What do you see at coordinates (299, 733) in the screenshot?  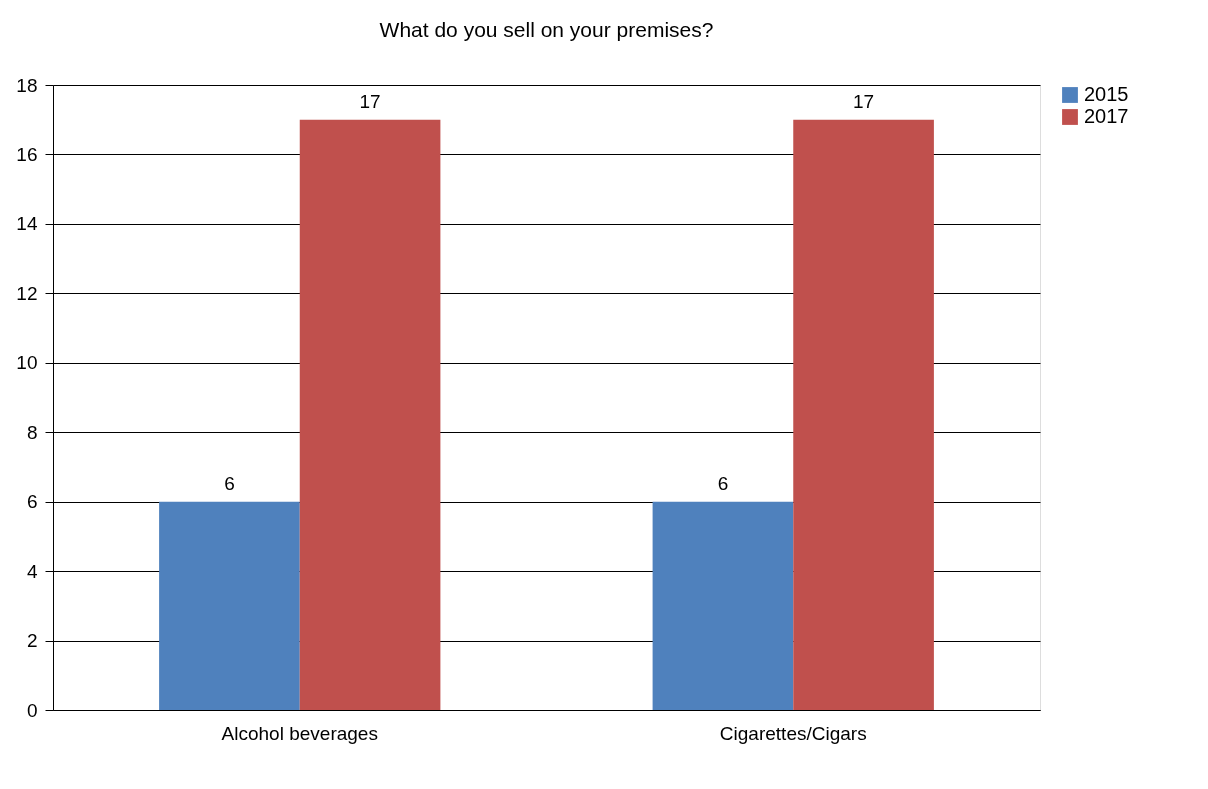 I see `x-tick-label: Alcohol beverages` at bounding box center [299, 733].